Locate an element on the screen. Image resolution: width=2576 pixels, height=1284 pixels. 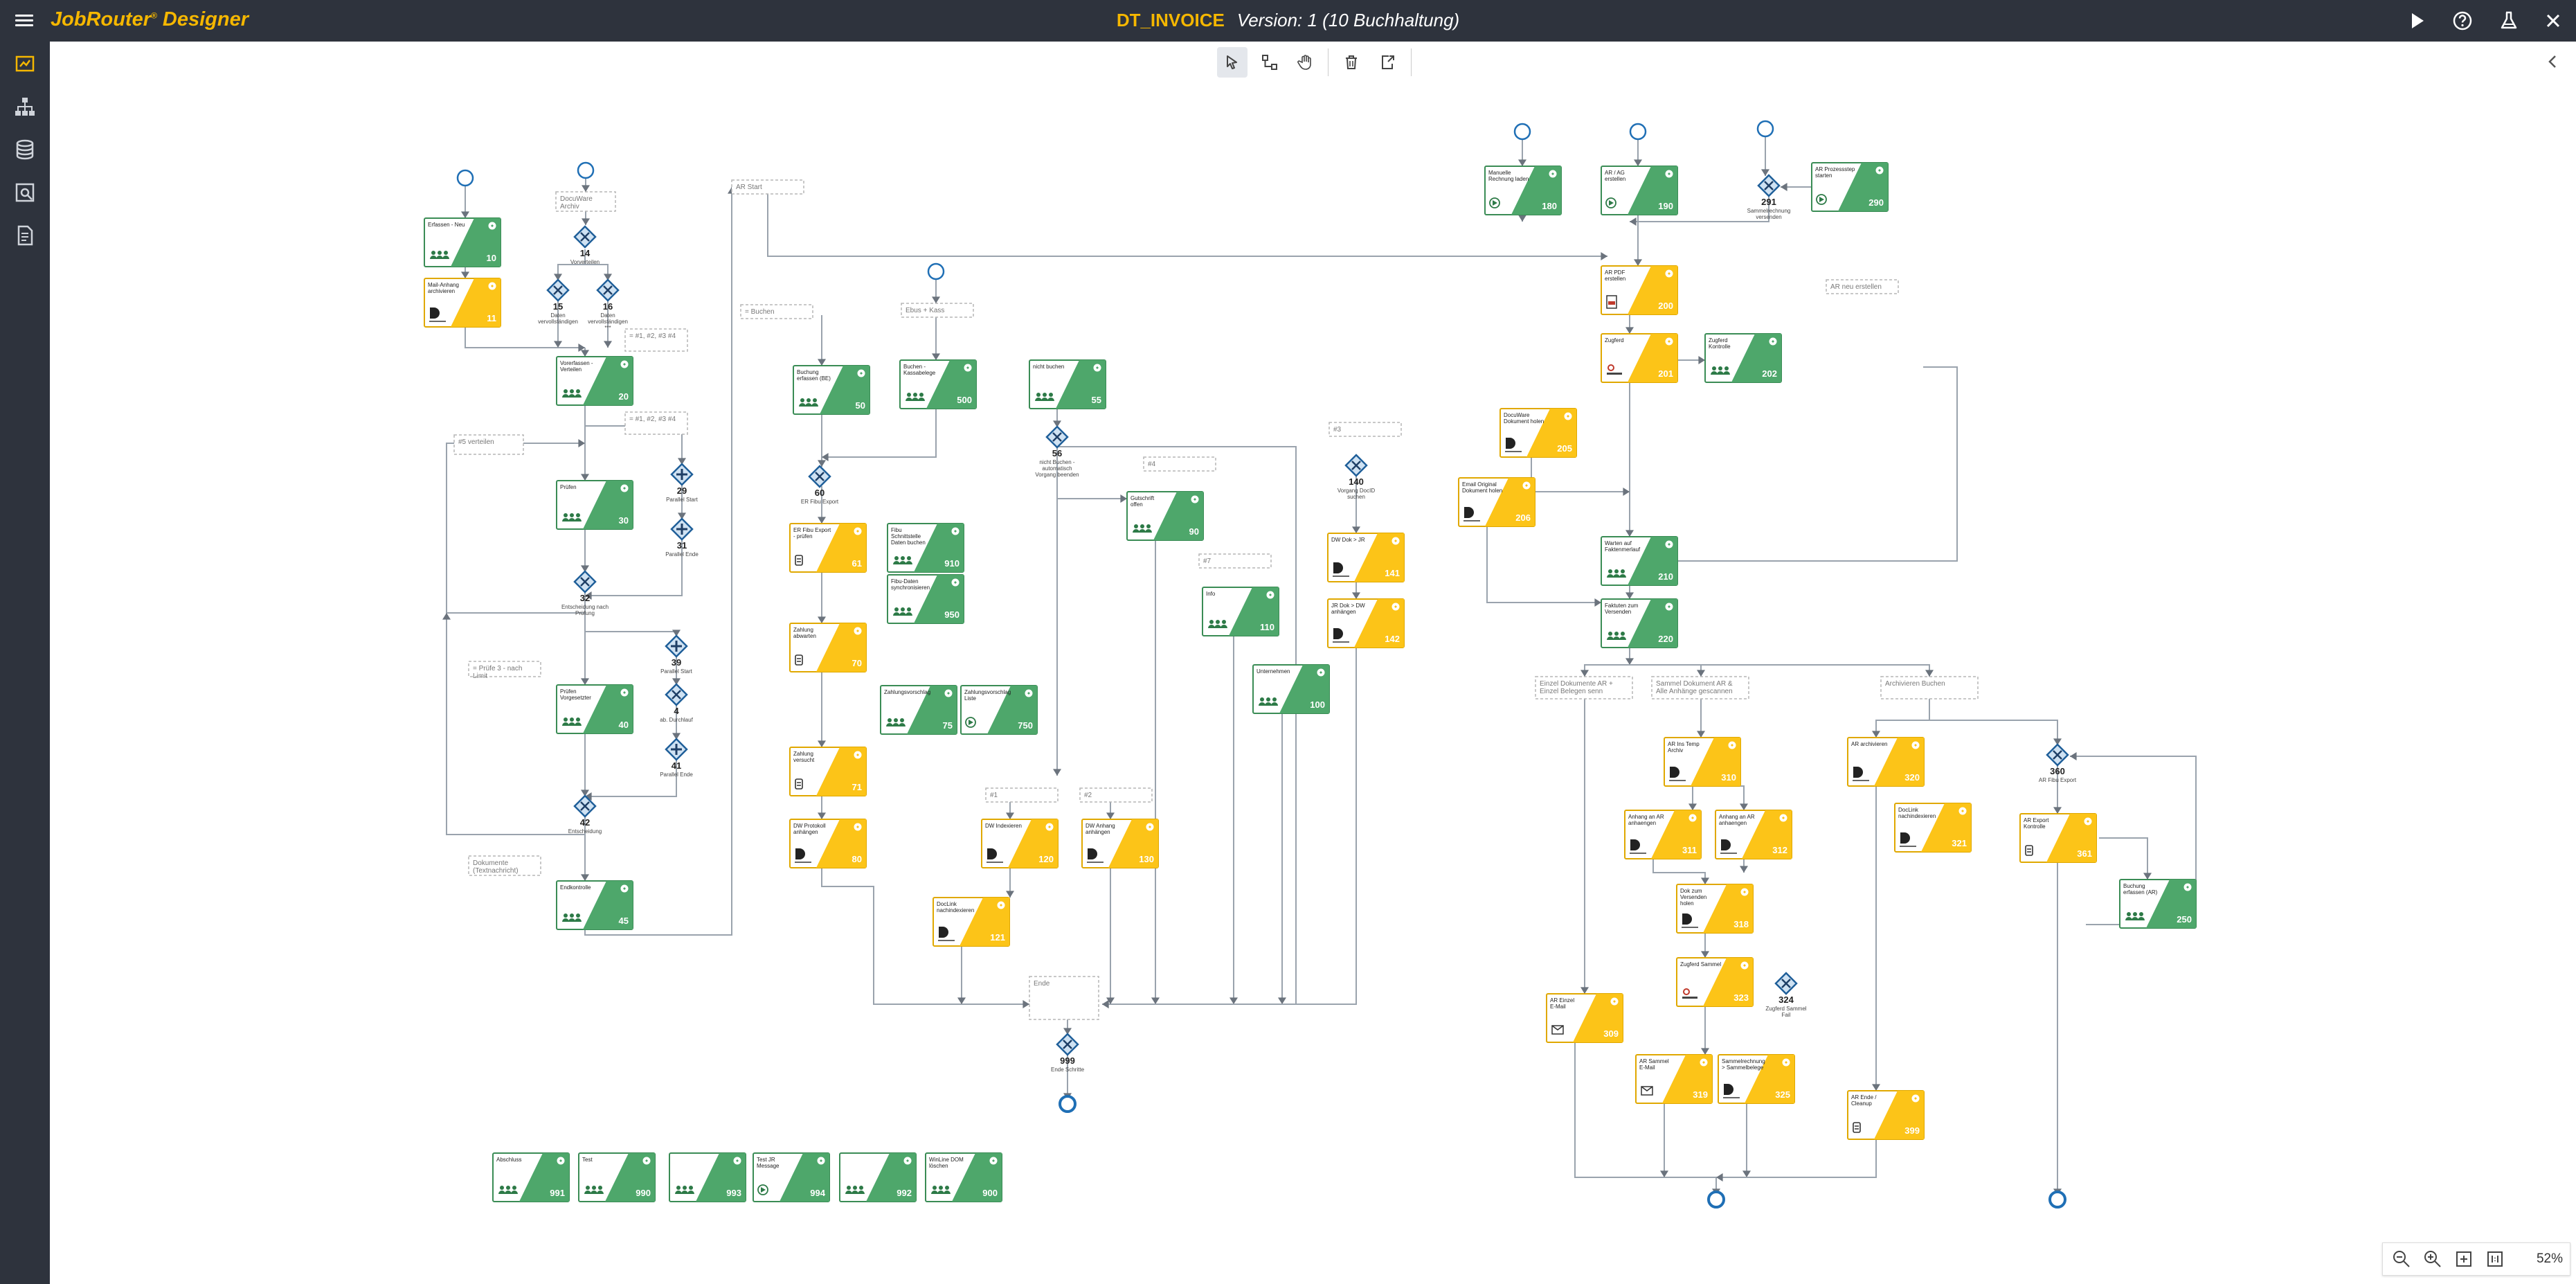
close-icon is located at coordinates (2553, 21).